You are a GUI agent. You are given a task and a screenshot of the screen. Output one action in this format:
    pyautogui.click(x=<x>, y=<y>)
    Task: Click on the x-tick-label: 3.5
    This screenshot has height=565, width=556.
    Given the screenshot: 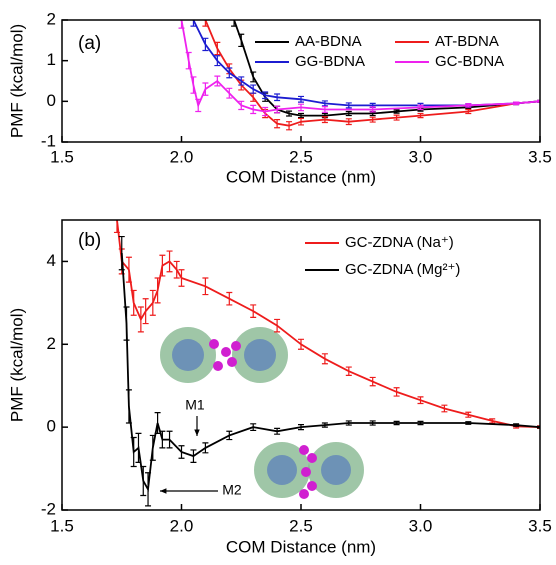 What is the action you would take?
    pyautogui.click(x=540, y=156)
    